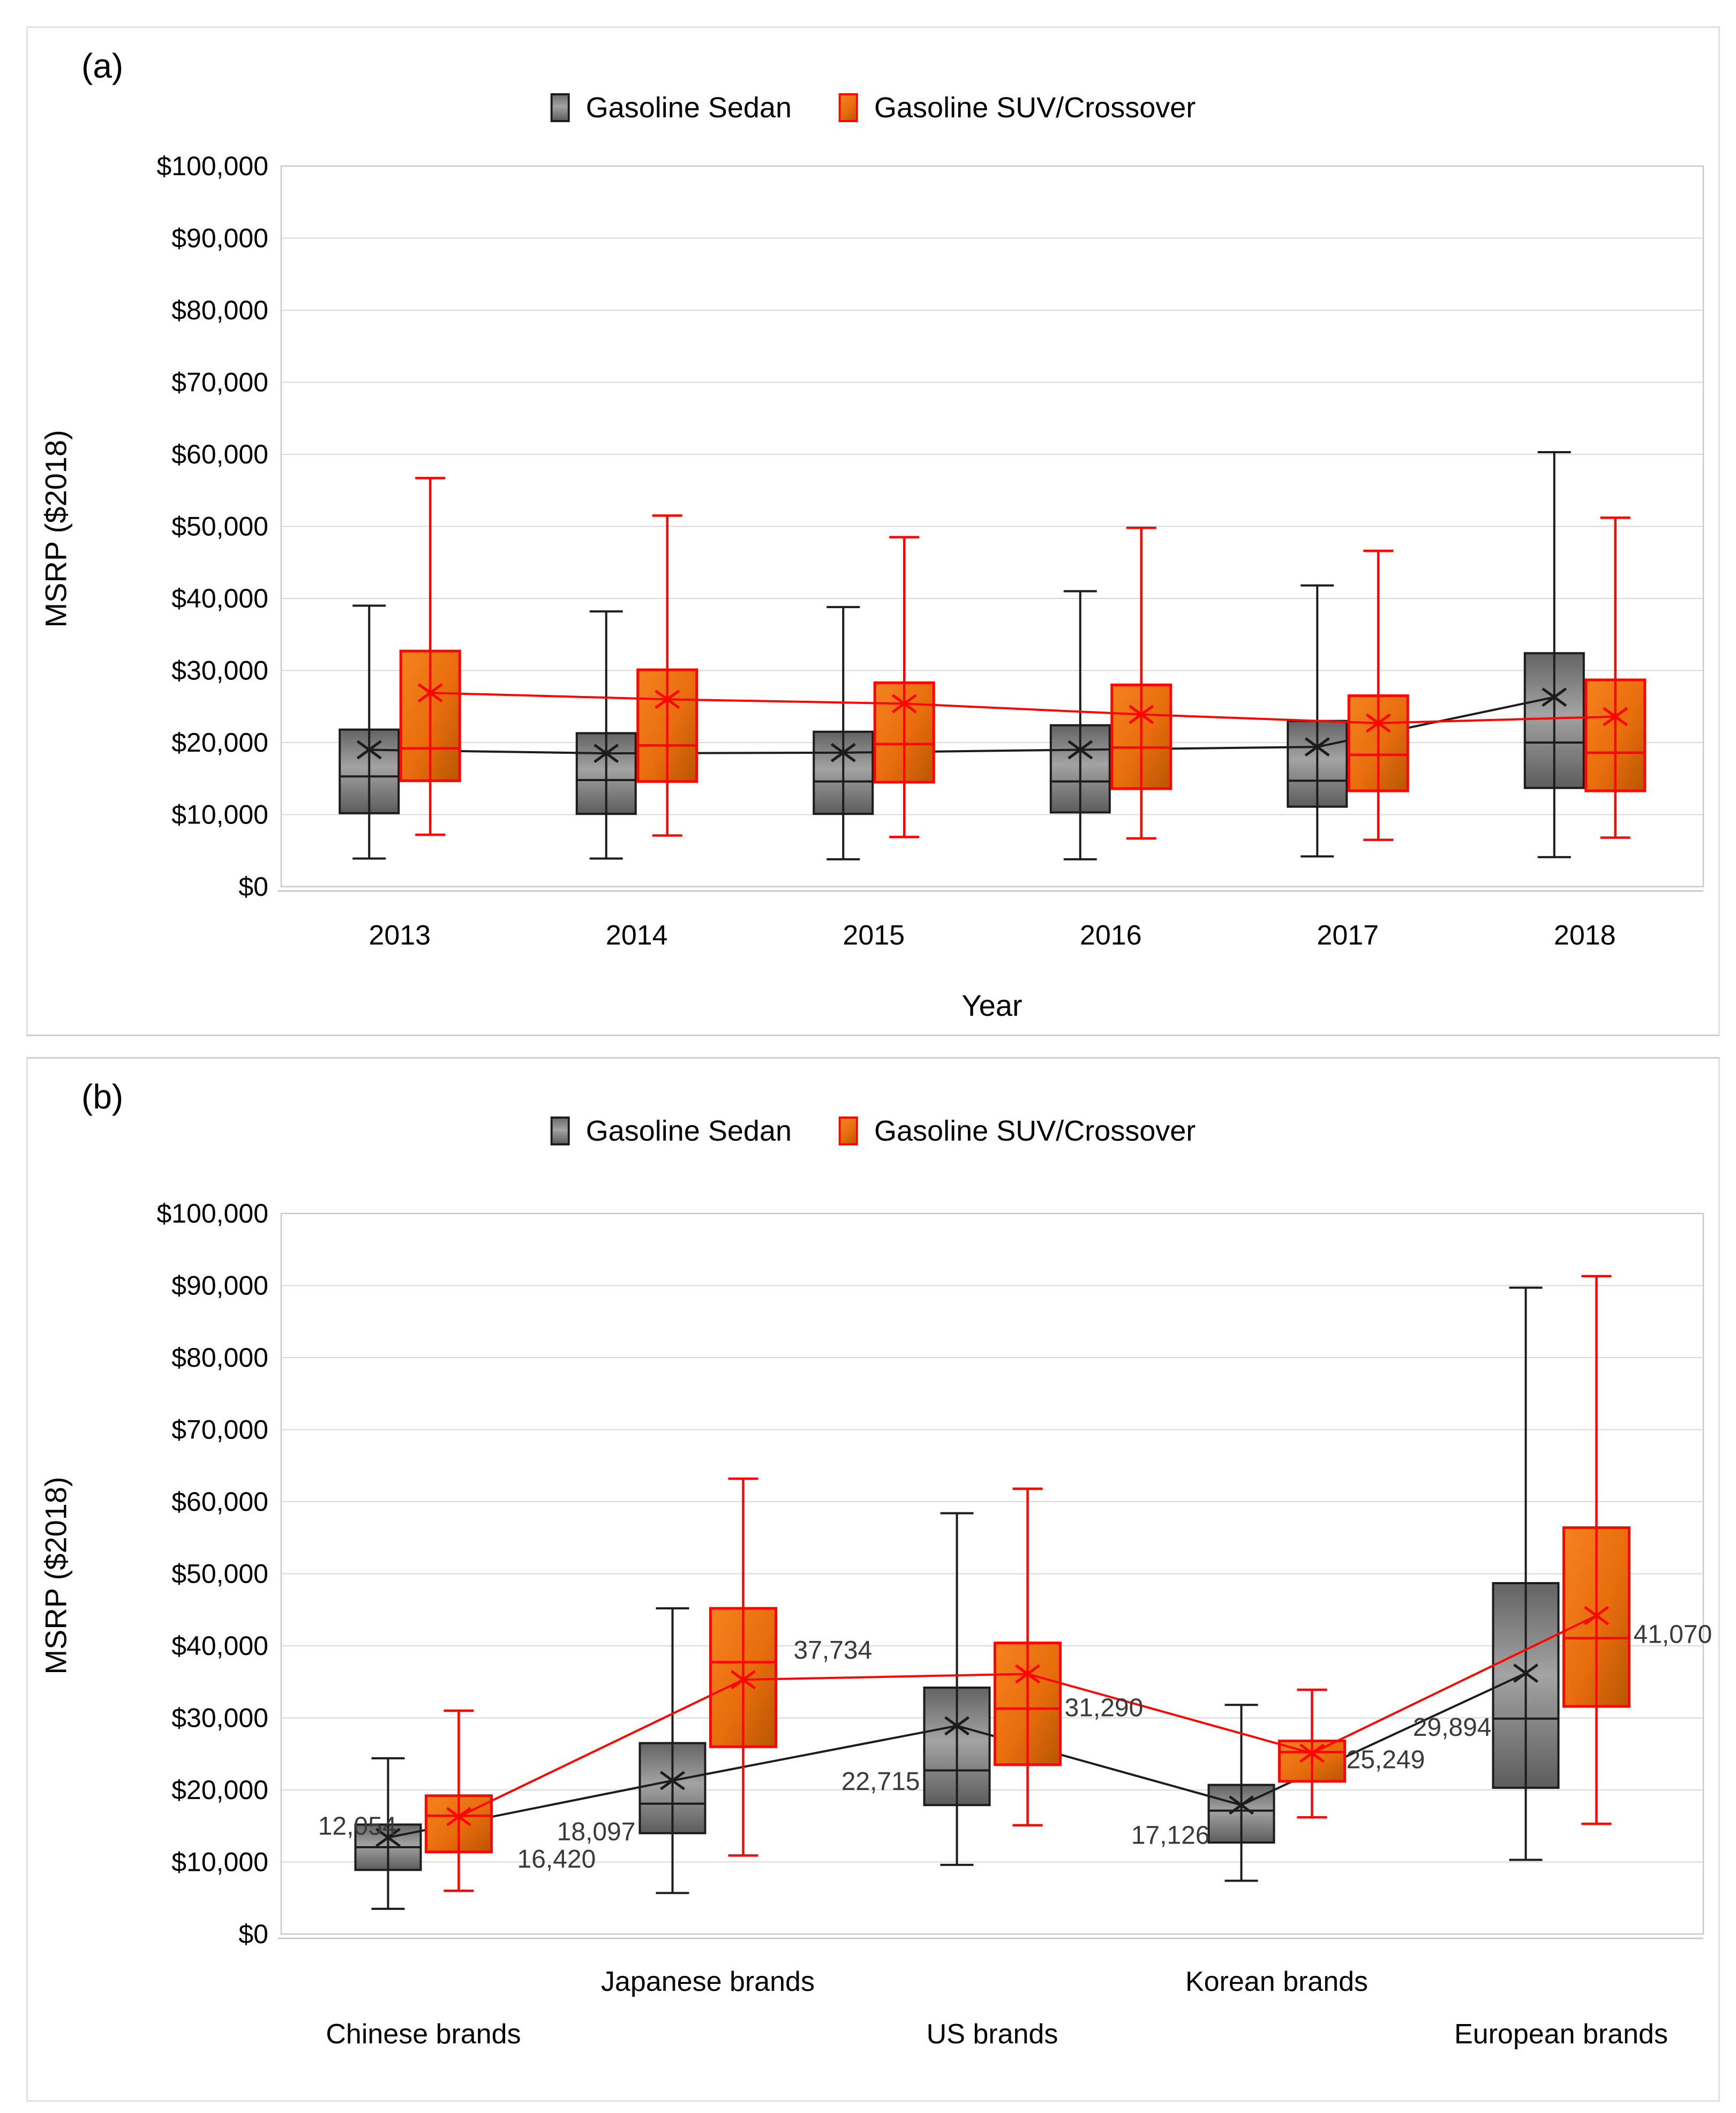 The image size is (1736, 2113). I want to click on x-label-2: US brands, so click(993, 2034).